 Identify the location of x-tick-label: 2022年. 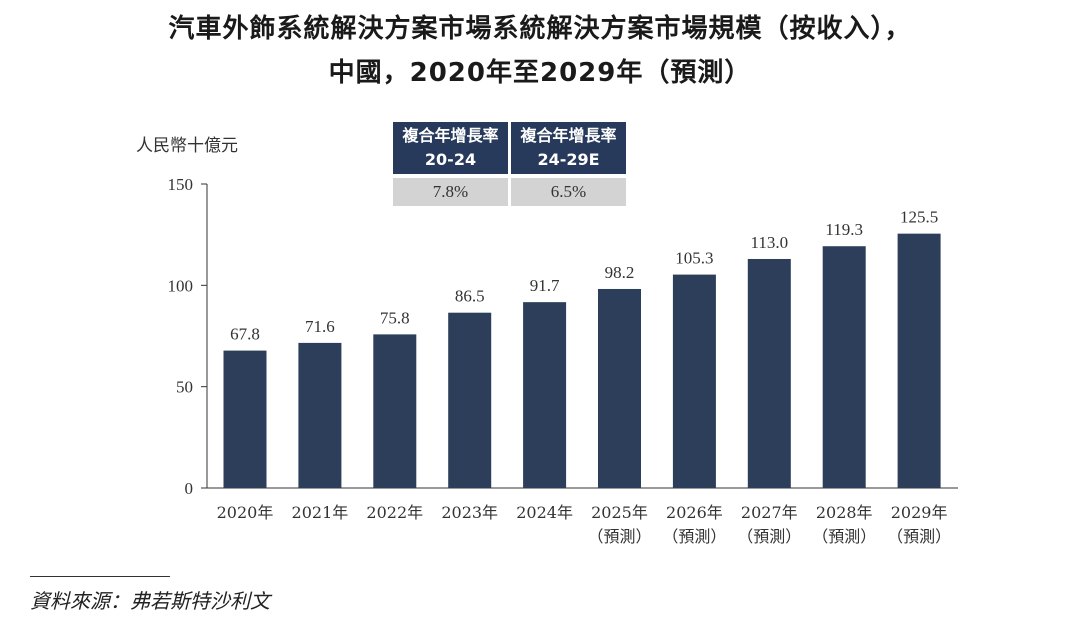
(394, 512).